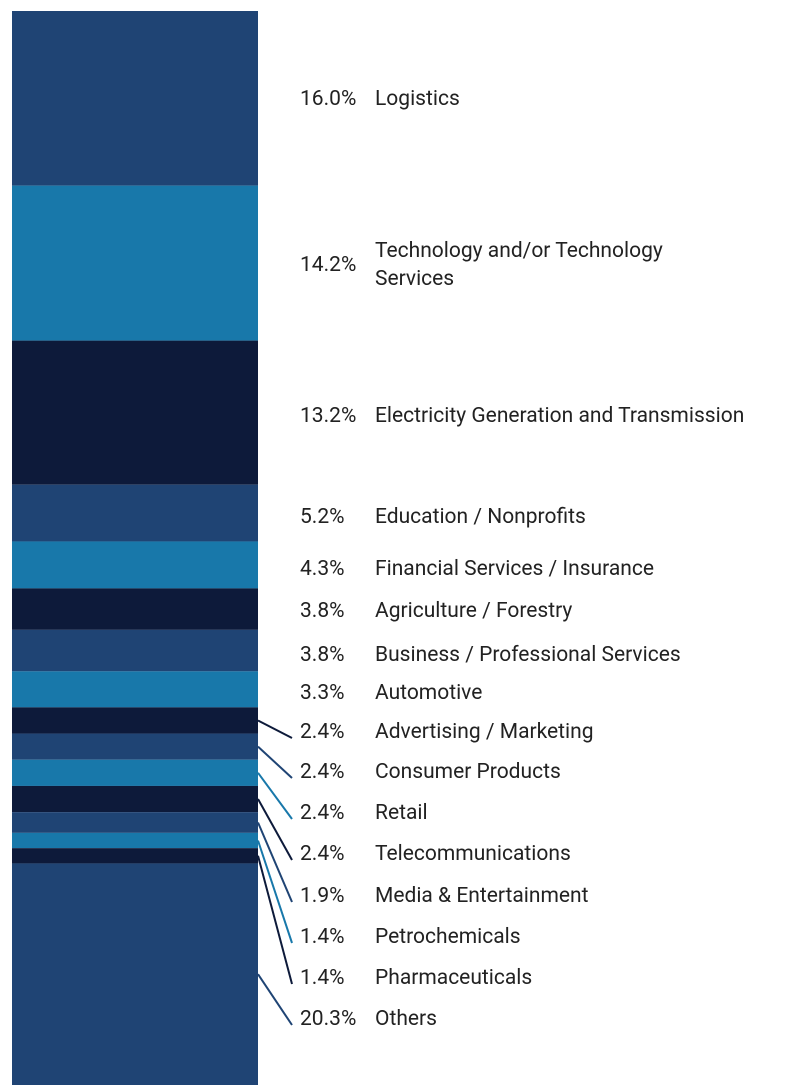 Image resolution: width=806 pixels, height=1085 pixels. What do you see at coordinates (448, 937) in the screenshot?
I see `category-label: Petrochemicals` at bounding box center [448, 937].